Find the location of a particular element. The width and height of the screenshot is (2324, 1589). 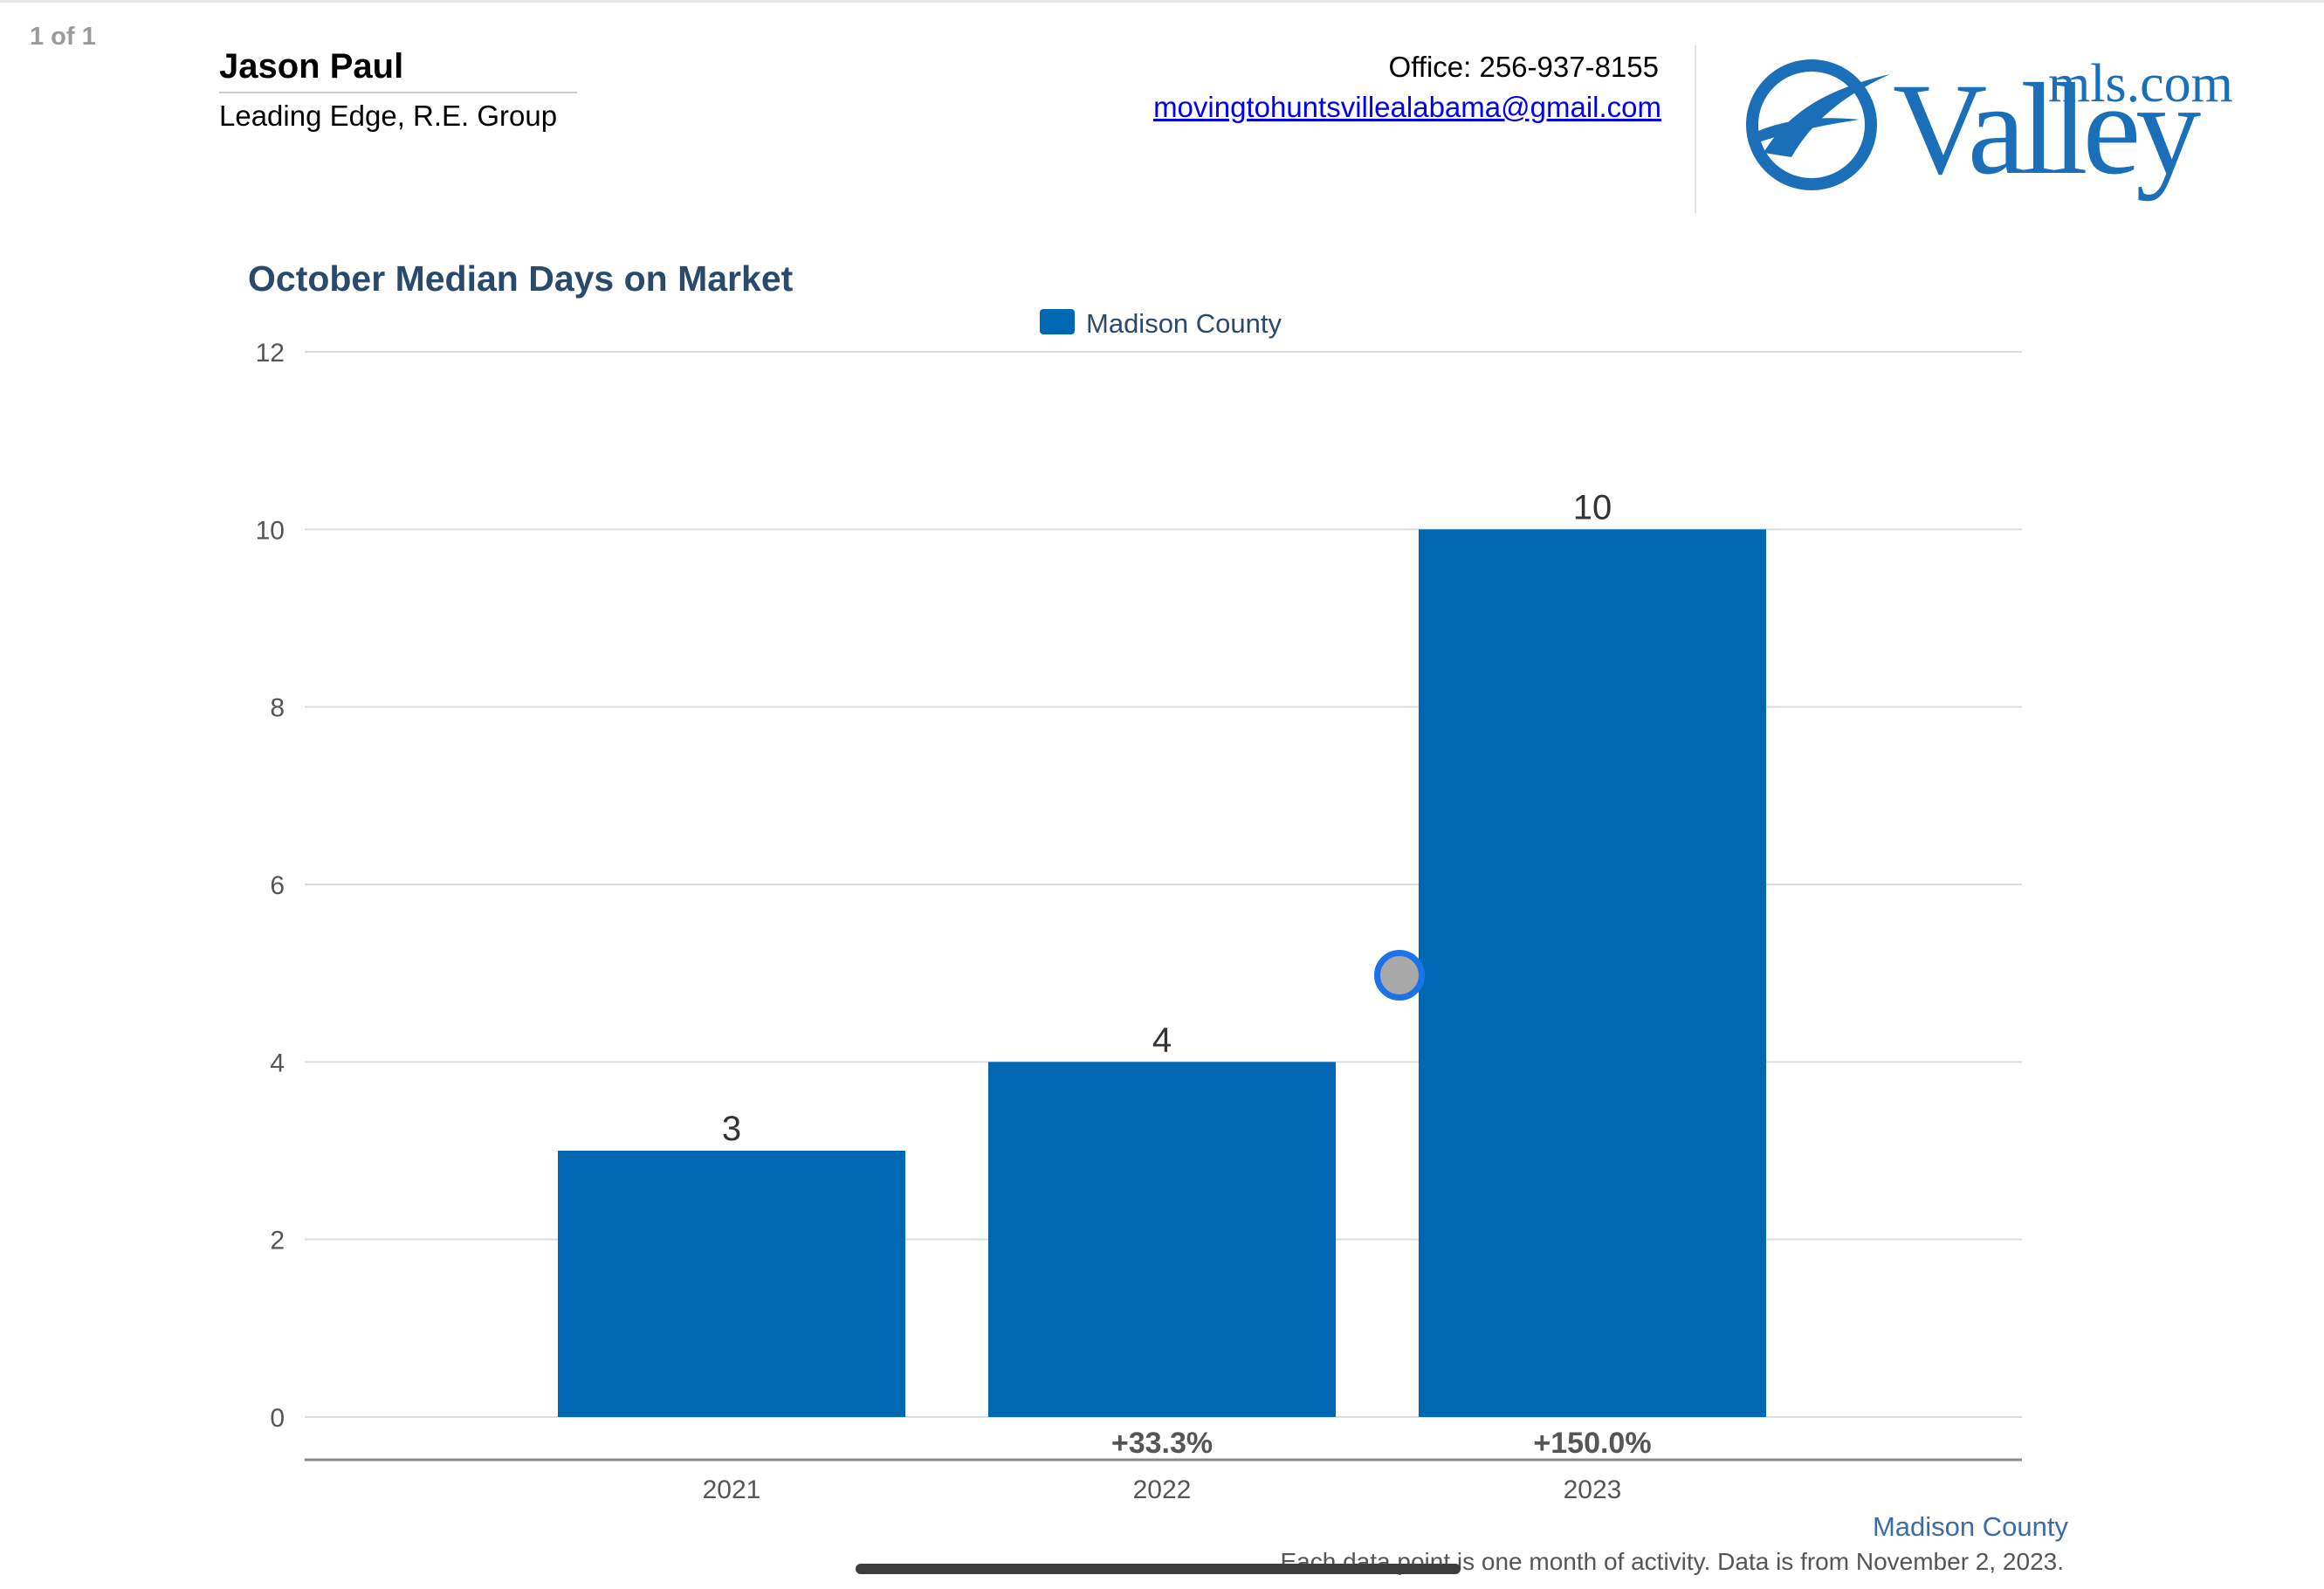

email-link: movingtohuntsvillealabama@gmail.com is located at coordinates (1407, 107).